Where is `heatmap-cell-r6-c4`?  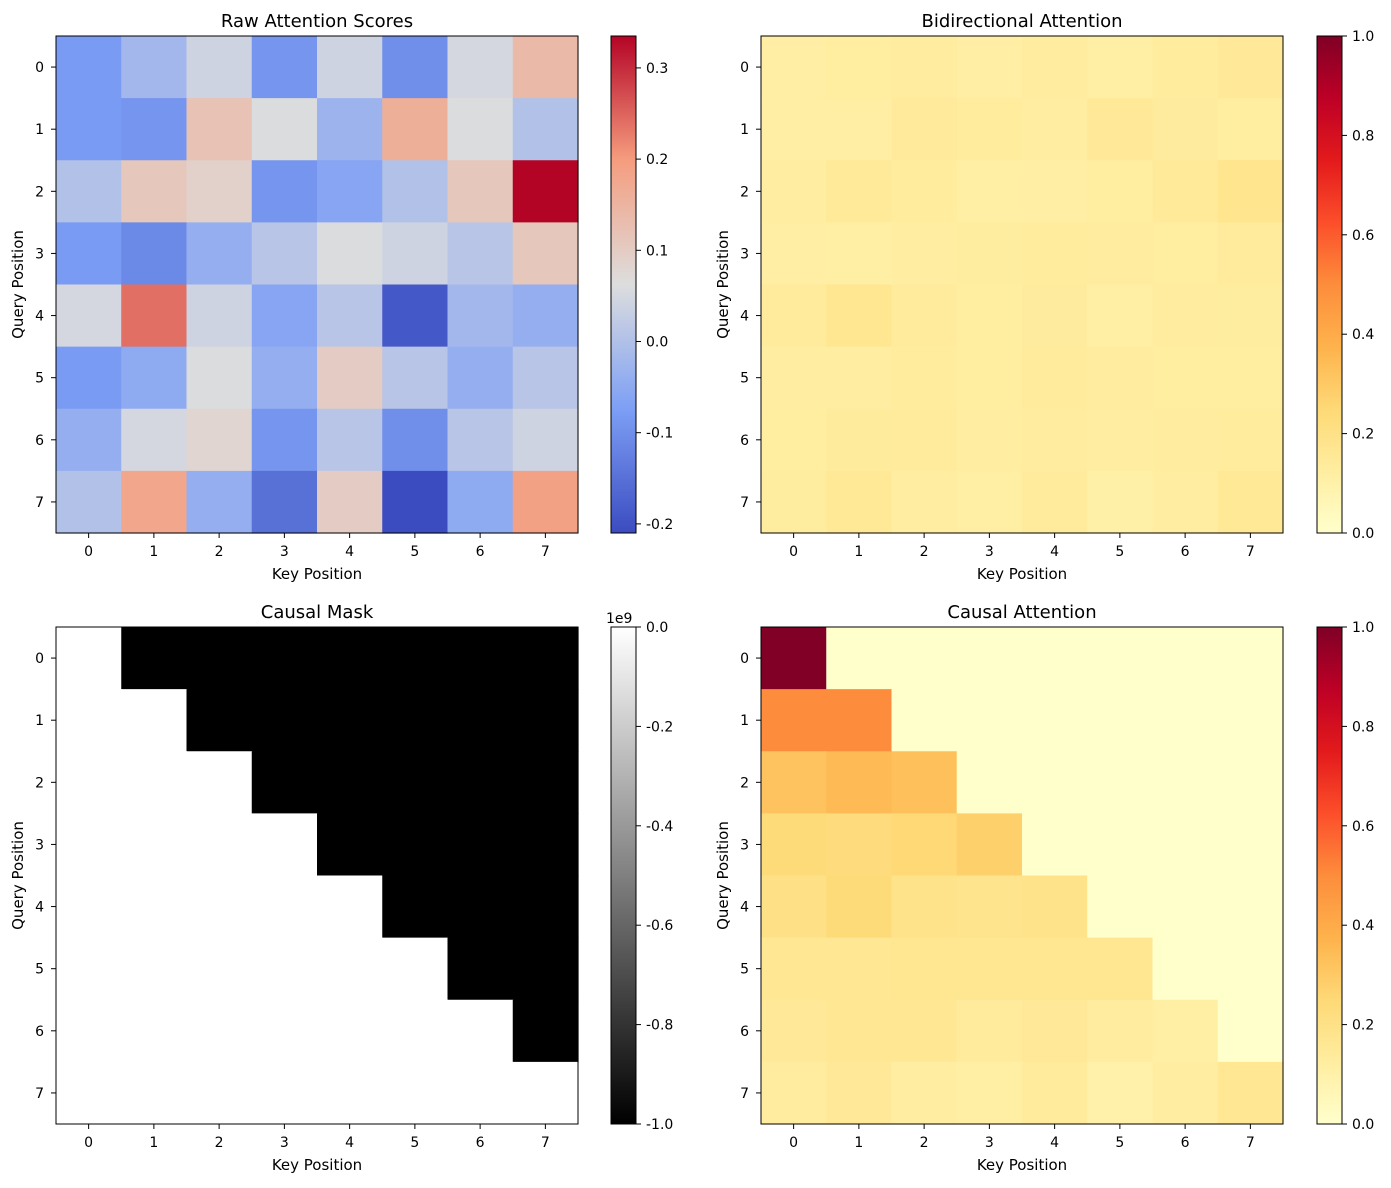 heatmap-cell-r6-c4 is located at coordinates (350, 440).